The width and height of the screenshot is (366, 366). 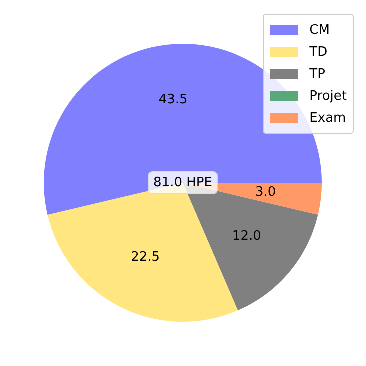 I want to click on legend-label: CM, so click(x=319, y=31).